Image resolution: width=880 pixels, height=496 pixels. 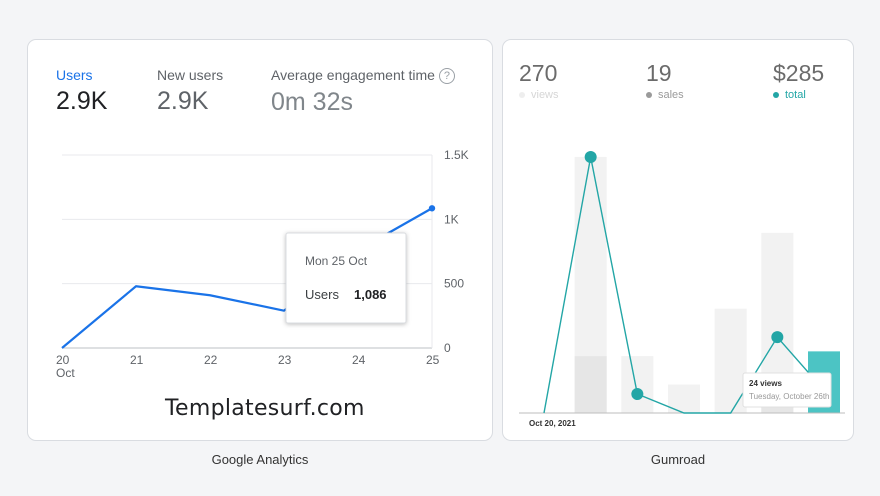 I want to click on watermark-text: Templatesurf.com, so click(x=265, y=408).